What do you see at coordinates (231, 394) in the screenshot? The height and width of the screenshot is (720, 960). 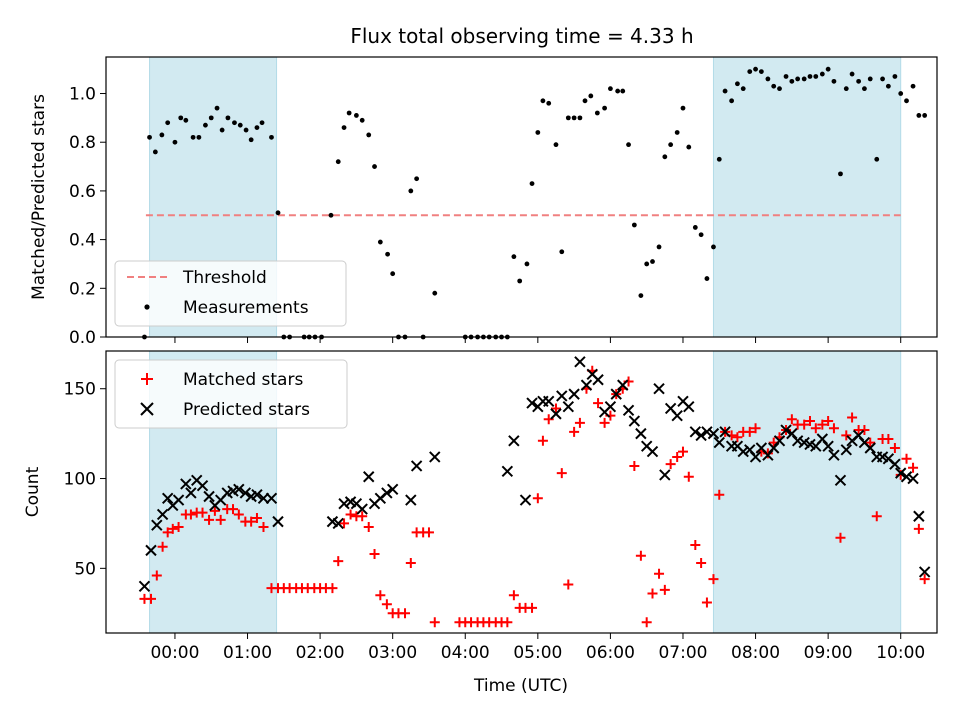 I see `legend-bottom: Matched stars Predicted stars` at bounding box center [231, 394].